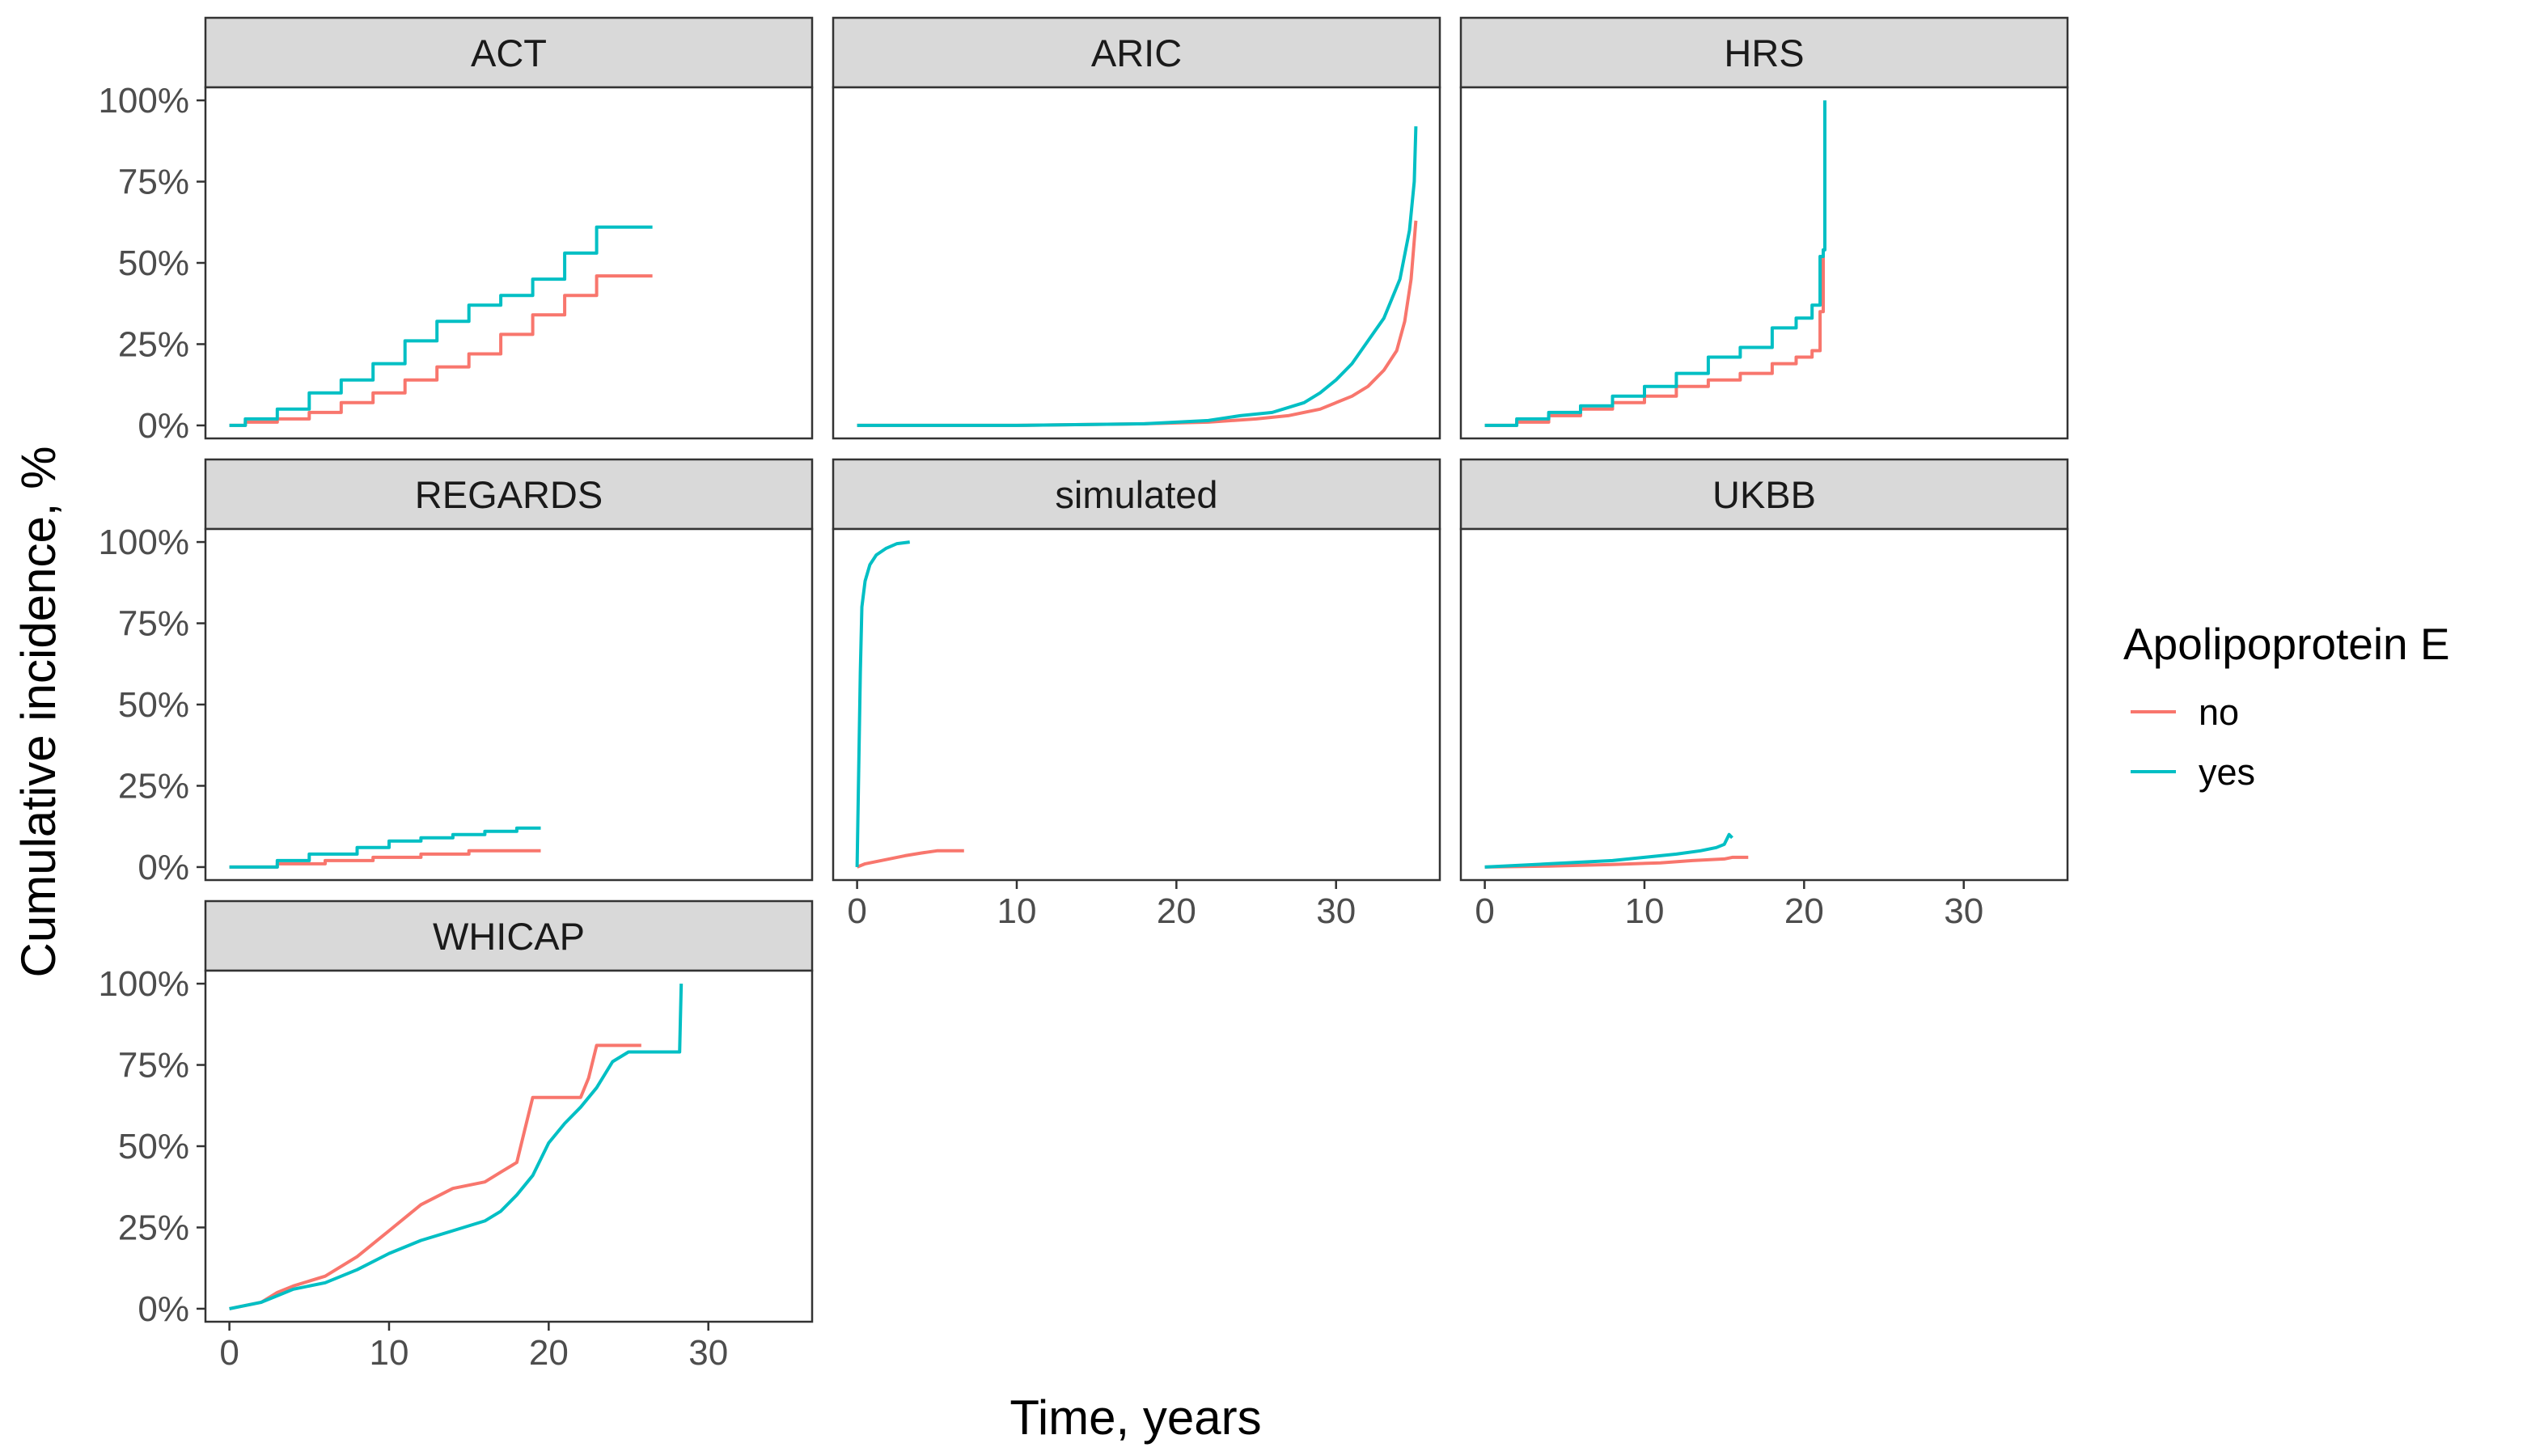 Image resolution: width=2548 pixels, height=1456 pixels. I want to click on series-line-no-whicap, so click(435, 1176).